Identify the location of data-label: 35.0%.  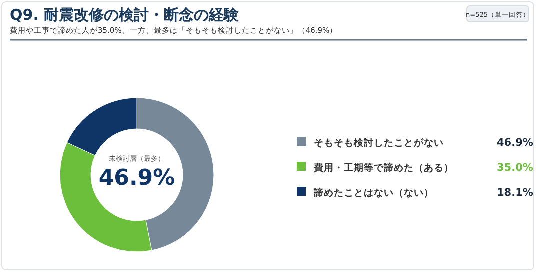
(515, 168).